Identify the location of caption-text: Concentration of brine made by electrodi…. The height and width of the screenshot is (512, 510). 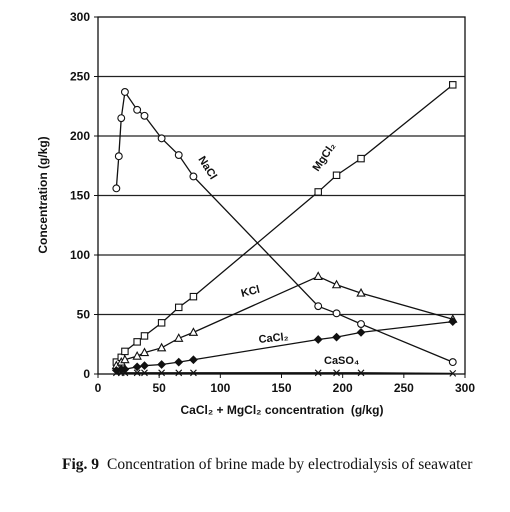
(290, 464).